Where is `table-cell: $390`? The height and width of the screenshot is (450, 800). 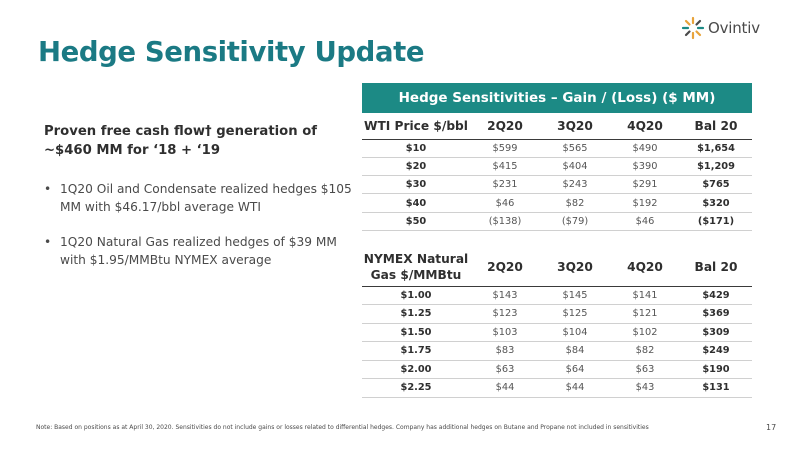 table-cell: $390 is located at coordinates (645, 167).